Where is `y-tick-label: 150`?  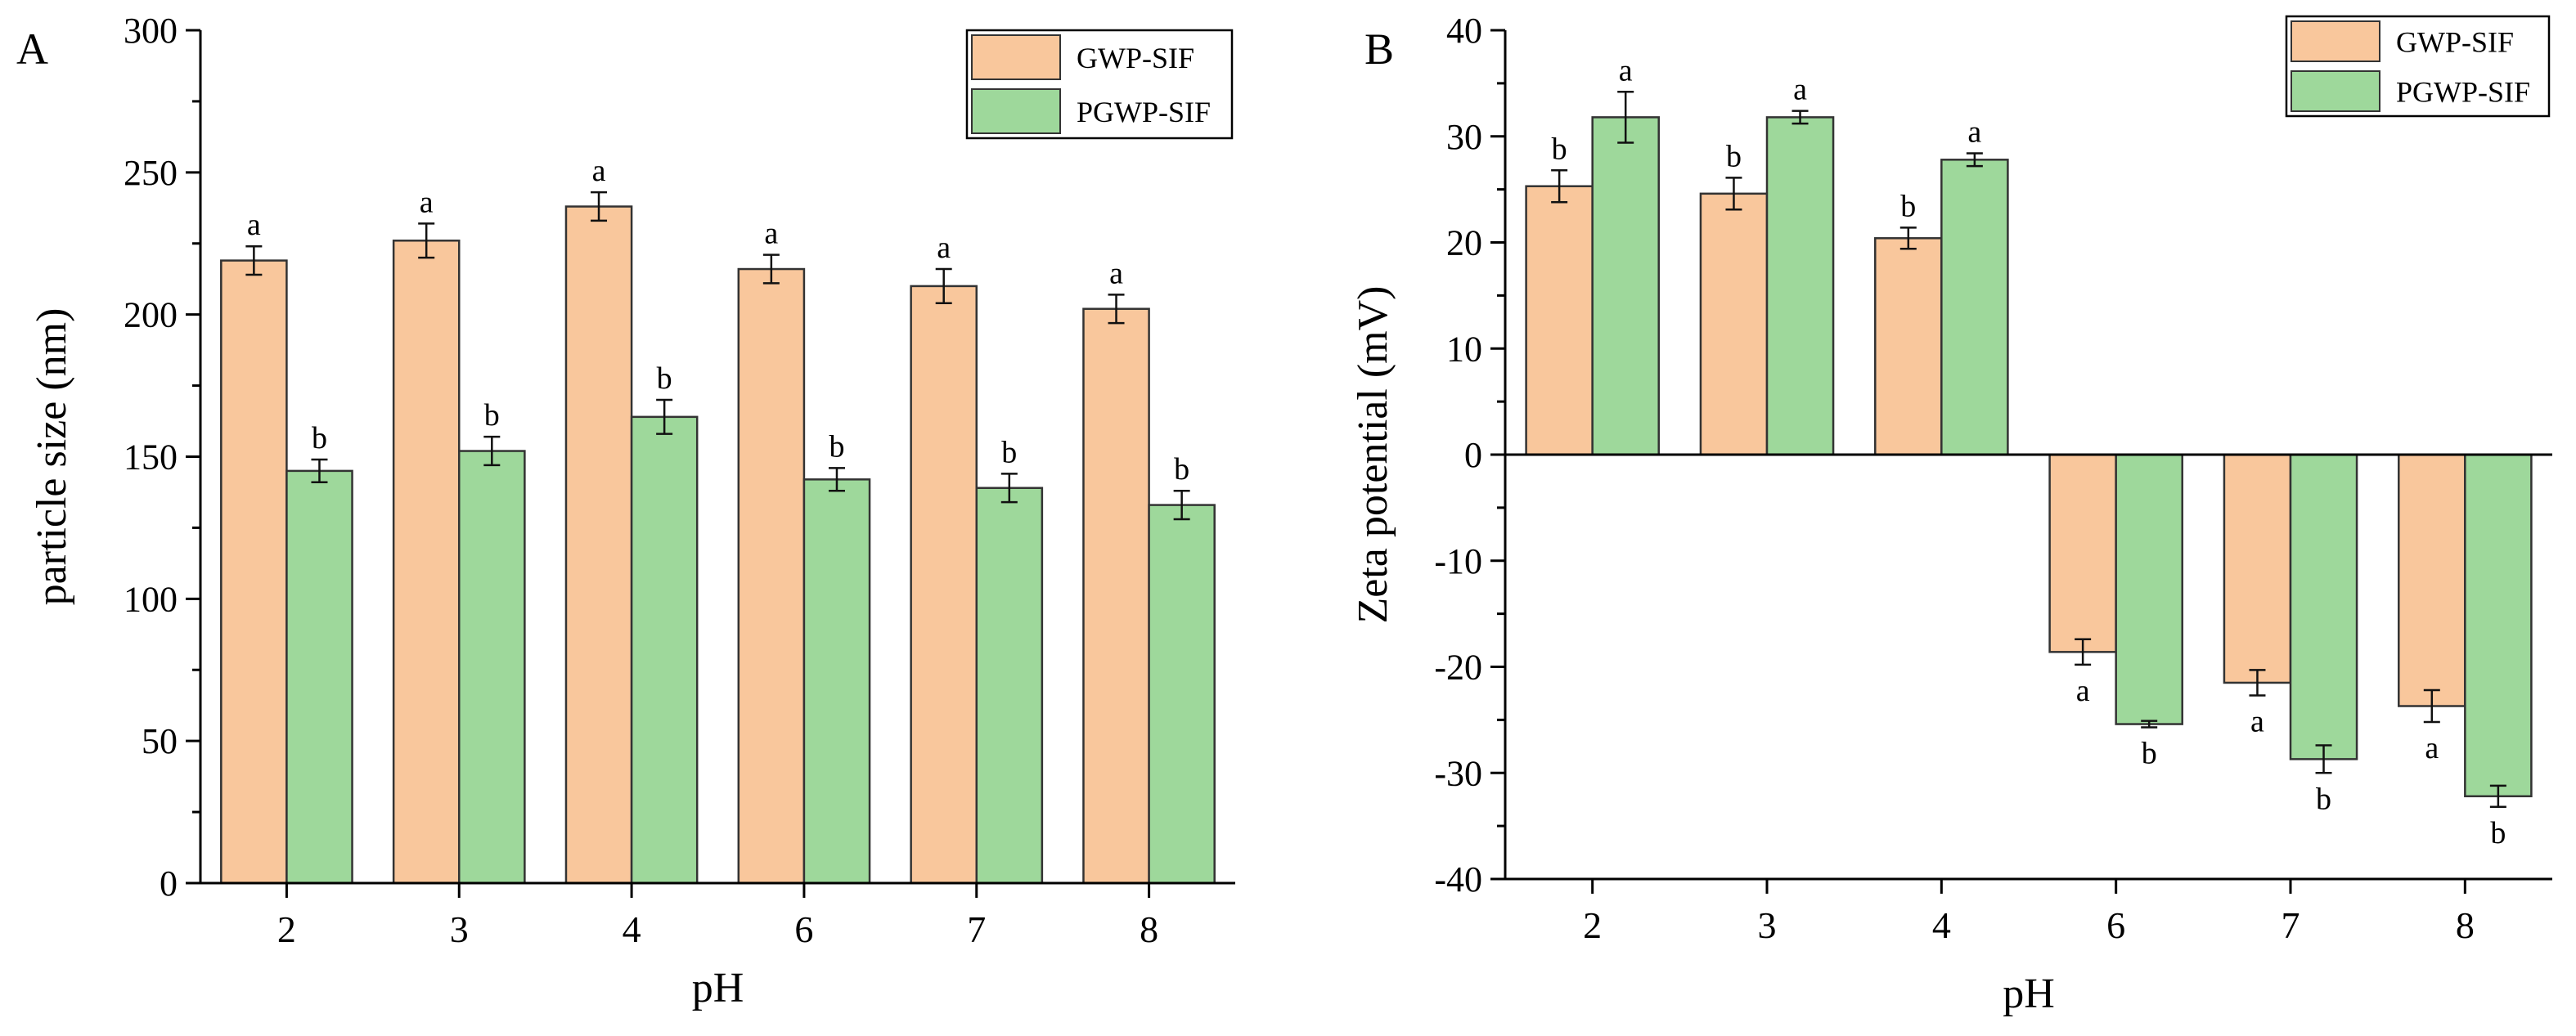
y-tick-label: 150 is located at coordinates (151, 458).